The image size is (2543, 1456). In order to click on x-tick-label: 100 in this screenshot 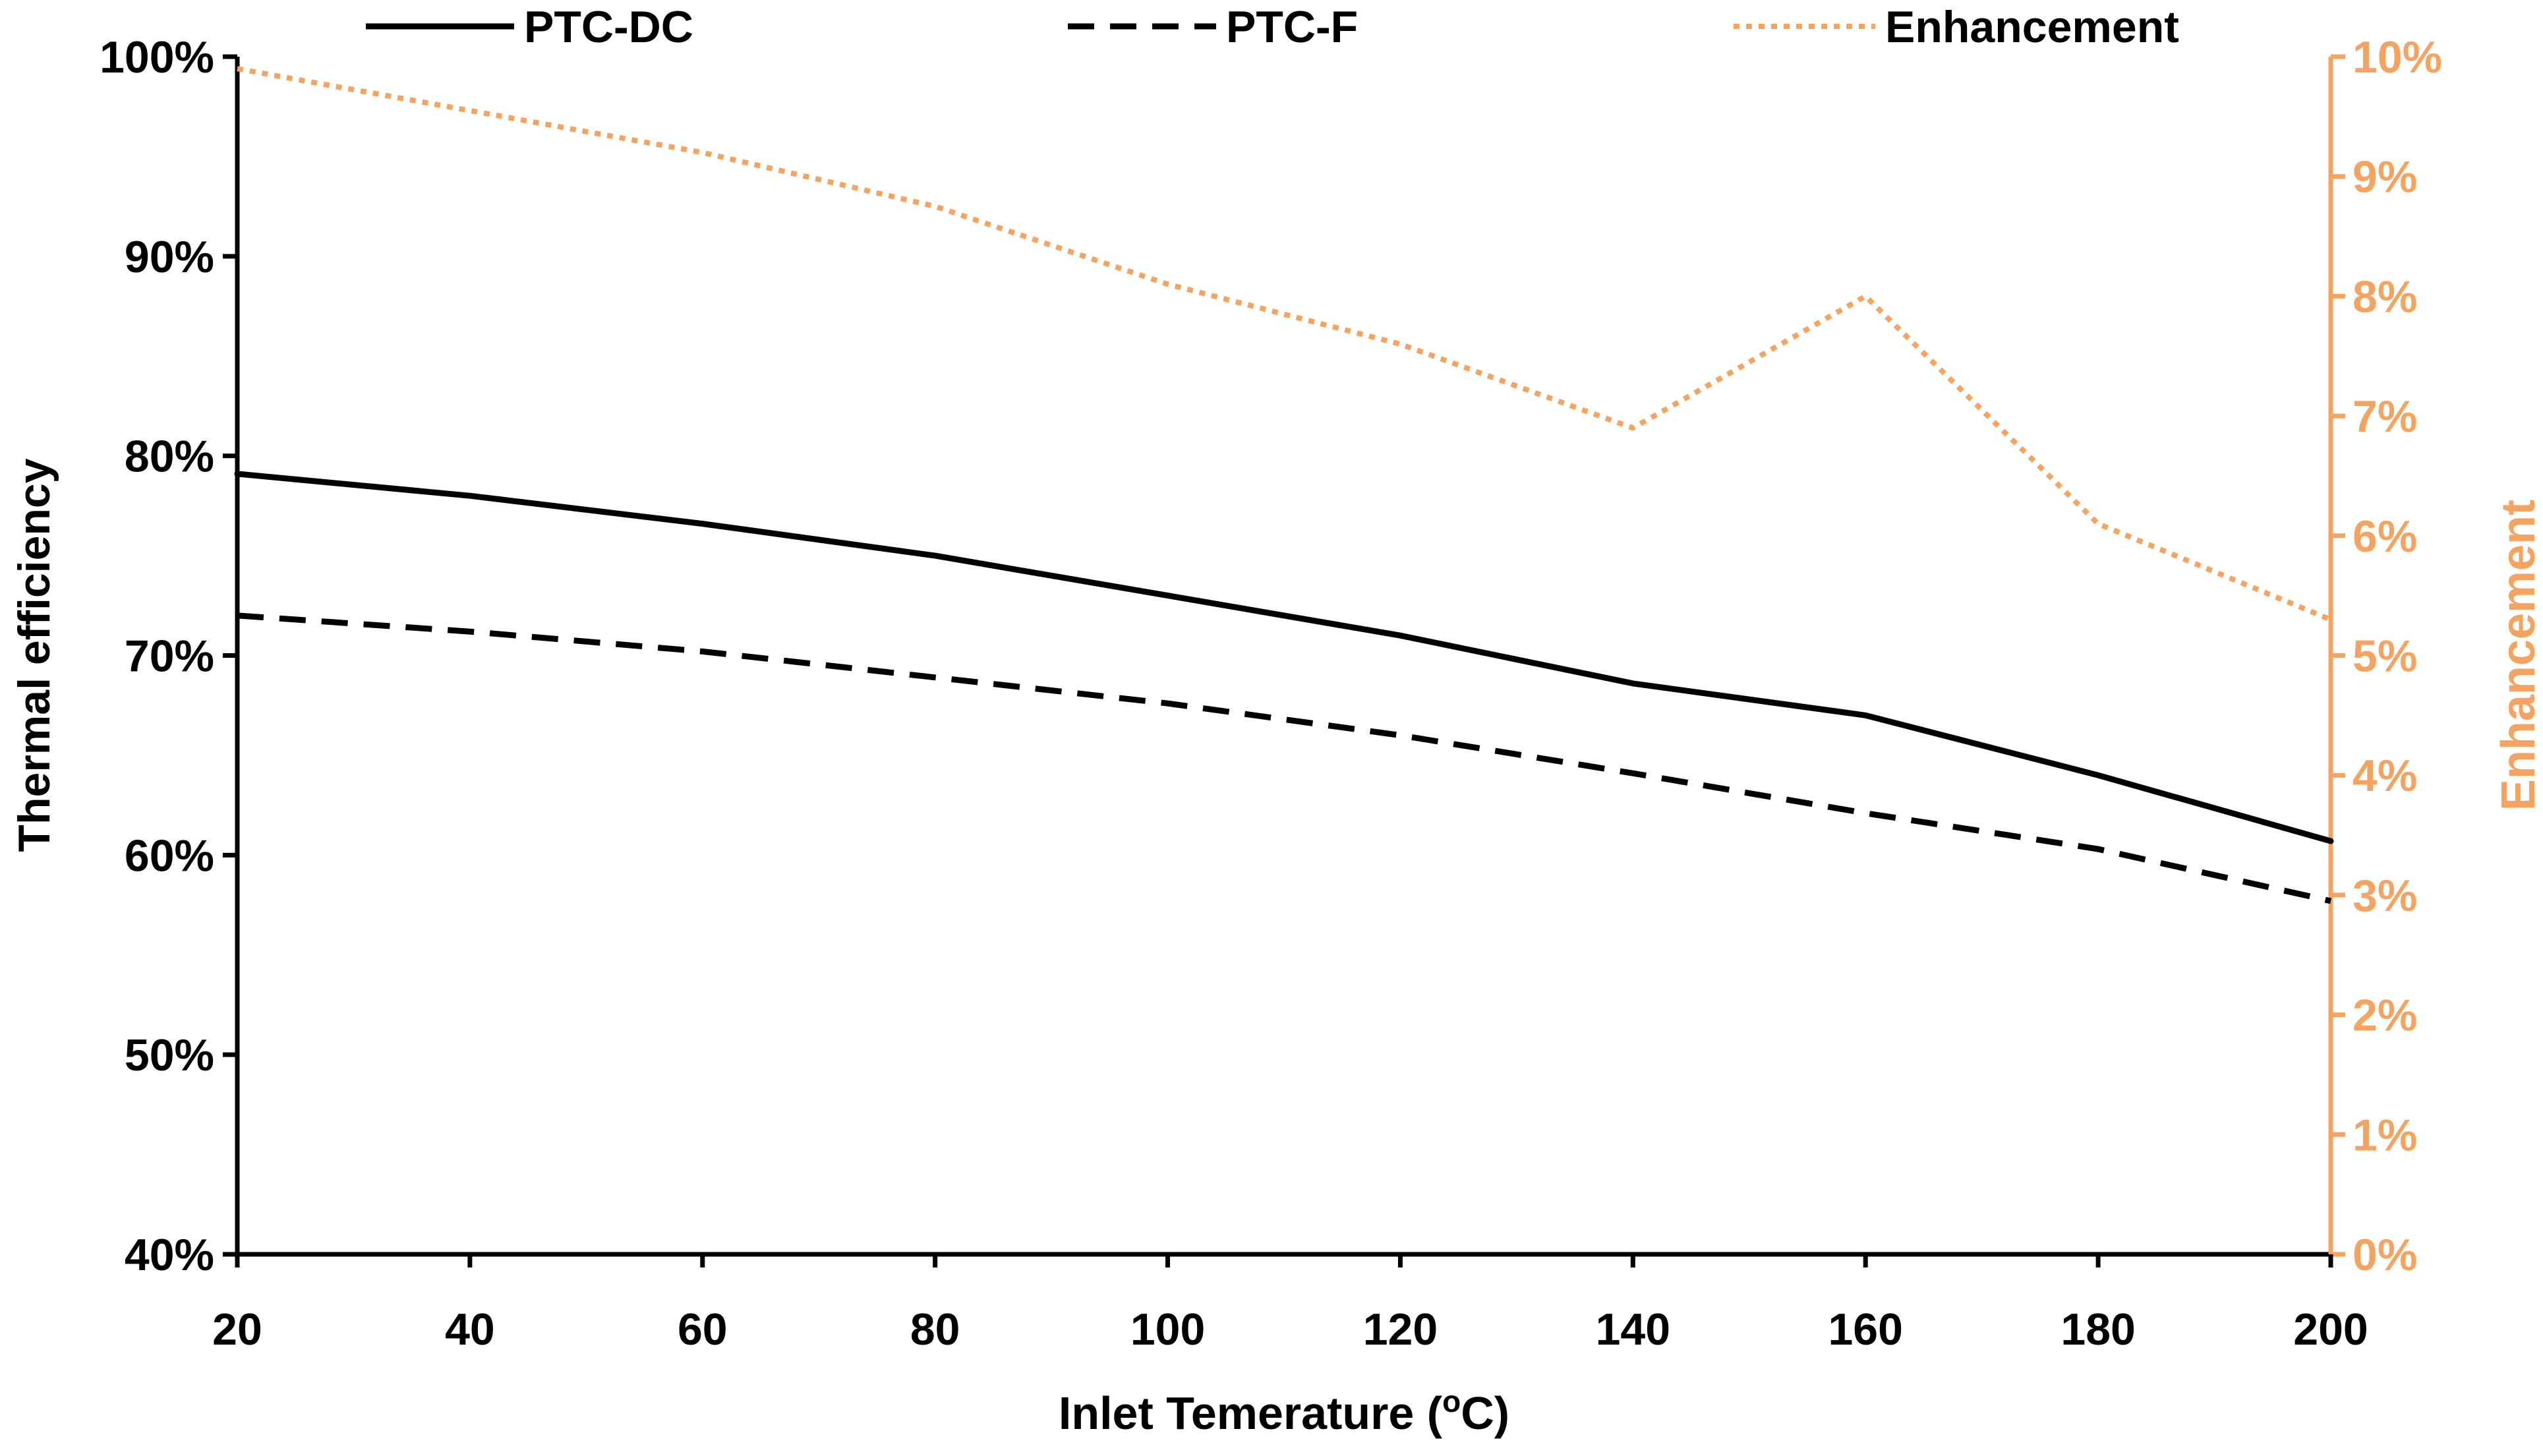, I will do `click(1167, 1329)`.